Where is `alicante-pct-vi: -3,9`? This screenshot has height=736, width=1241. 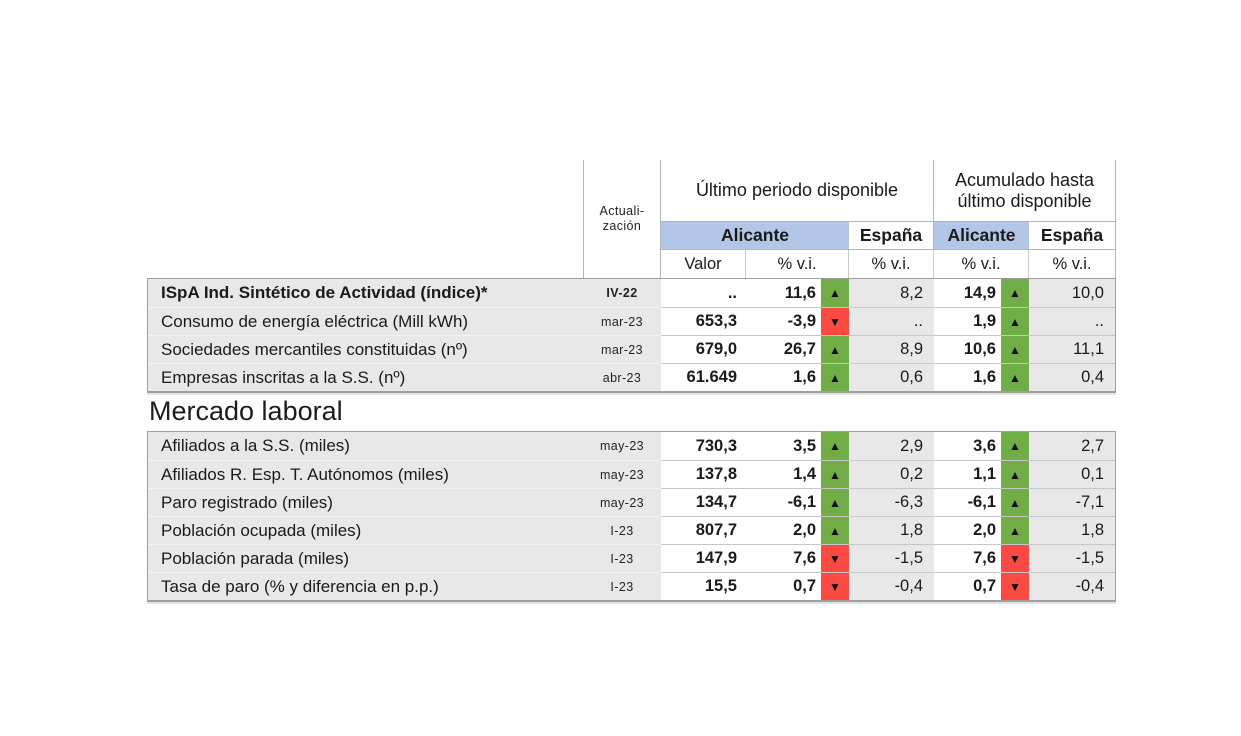 alicante-pct-vi: -3,9 is located at coordinates (783, 321).